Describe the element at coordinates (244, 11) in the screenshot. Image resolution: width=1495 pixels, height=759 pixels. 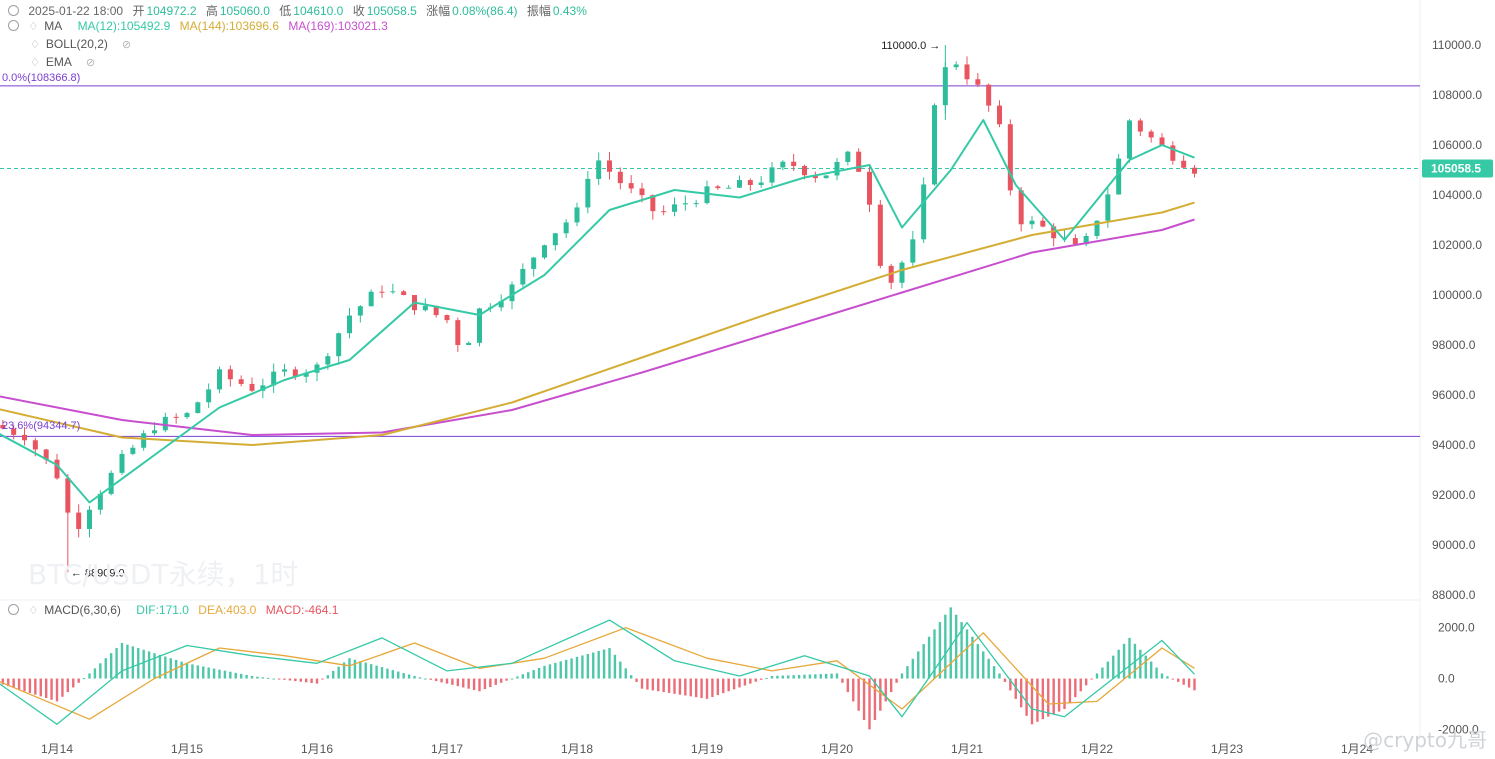
I see `header-high: 105060.0` at that location.